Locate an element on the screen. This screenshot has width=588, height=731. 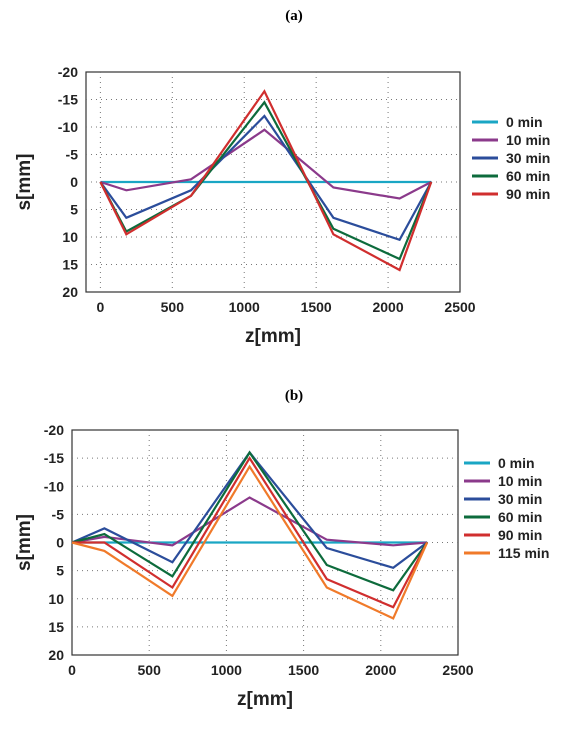
legend-label: 115 min is located at coordinates (523, 553).